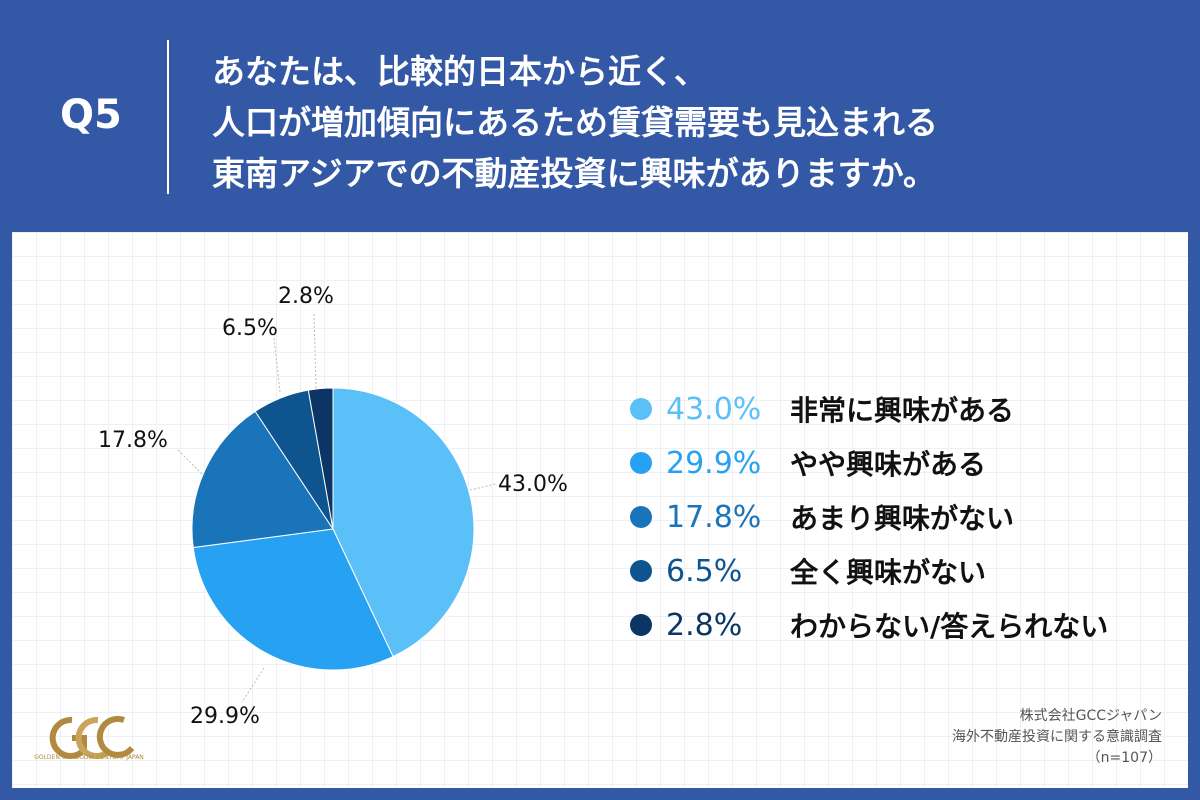 This screenshot has height=800, width=1200. I want to click on source-company: 株式会社GCCジャパン, so click(1090, 716).